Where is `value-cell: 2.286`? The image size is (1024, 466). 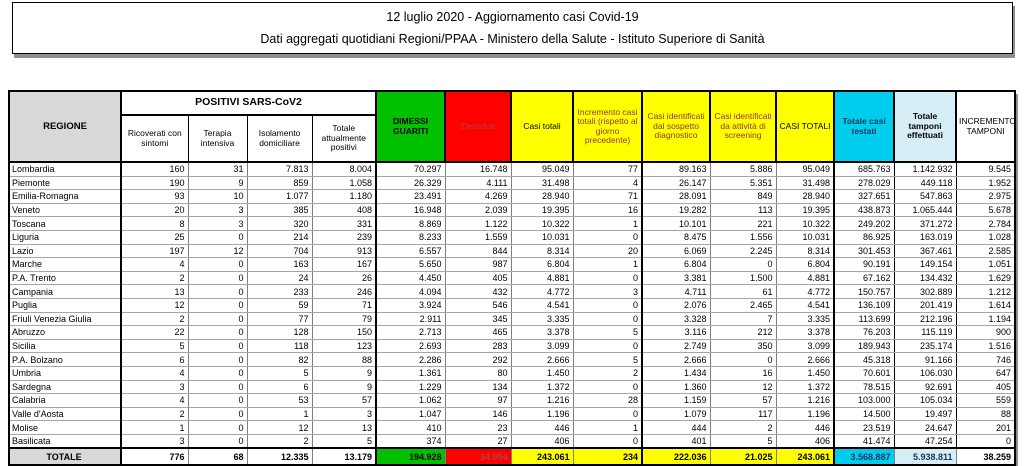 value-cell: 2.286 is located at coordinates (411, 359).